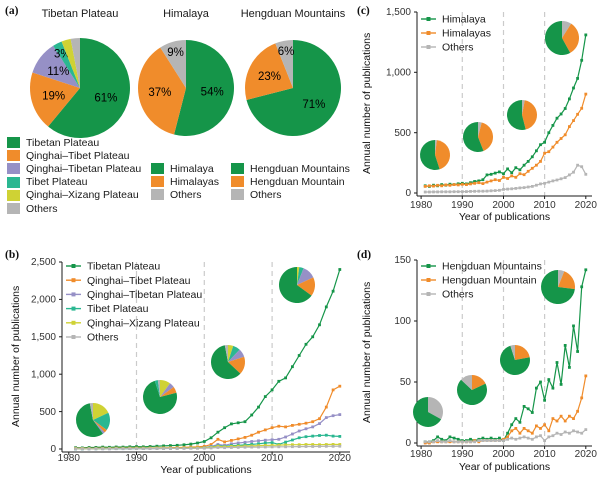 This screenshot has height=483, width=600. I want to click on pie-slice-orange, so click(479, 382).